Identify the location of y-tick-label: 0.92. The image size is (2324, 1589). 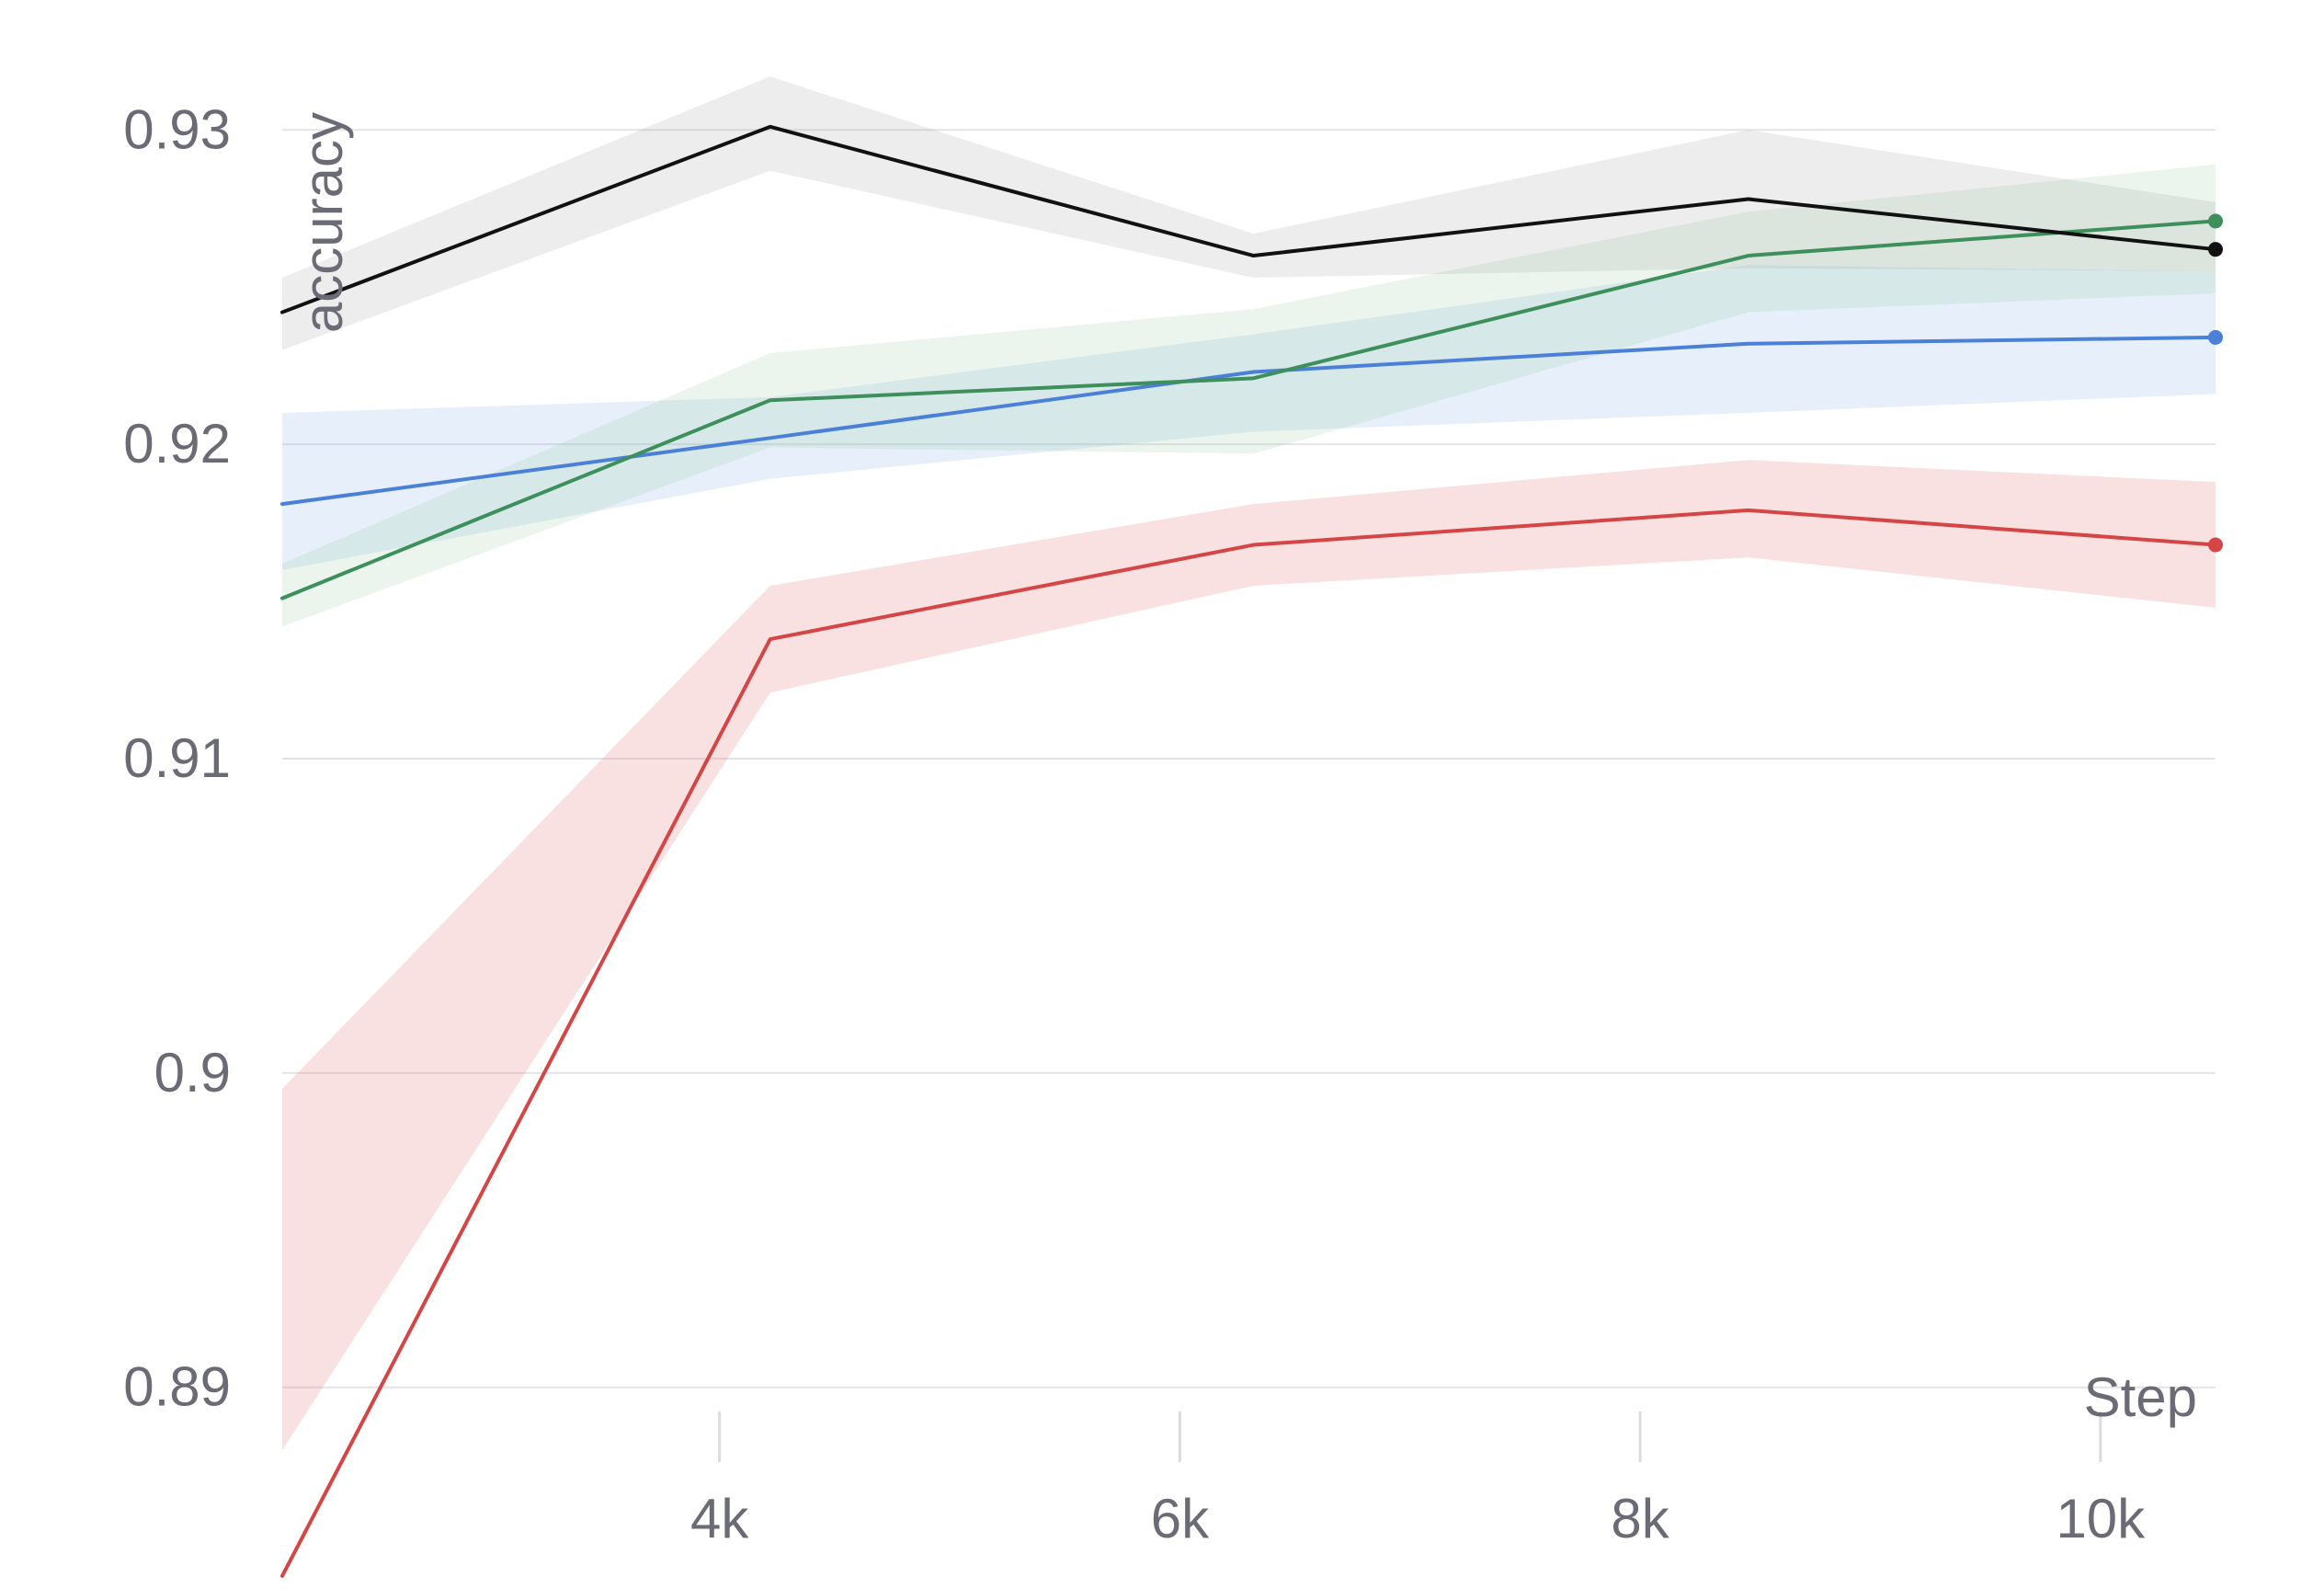
(177, 444).